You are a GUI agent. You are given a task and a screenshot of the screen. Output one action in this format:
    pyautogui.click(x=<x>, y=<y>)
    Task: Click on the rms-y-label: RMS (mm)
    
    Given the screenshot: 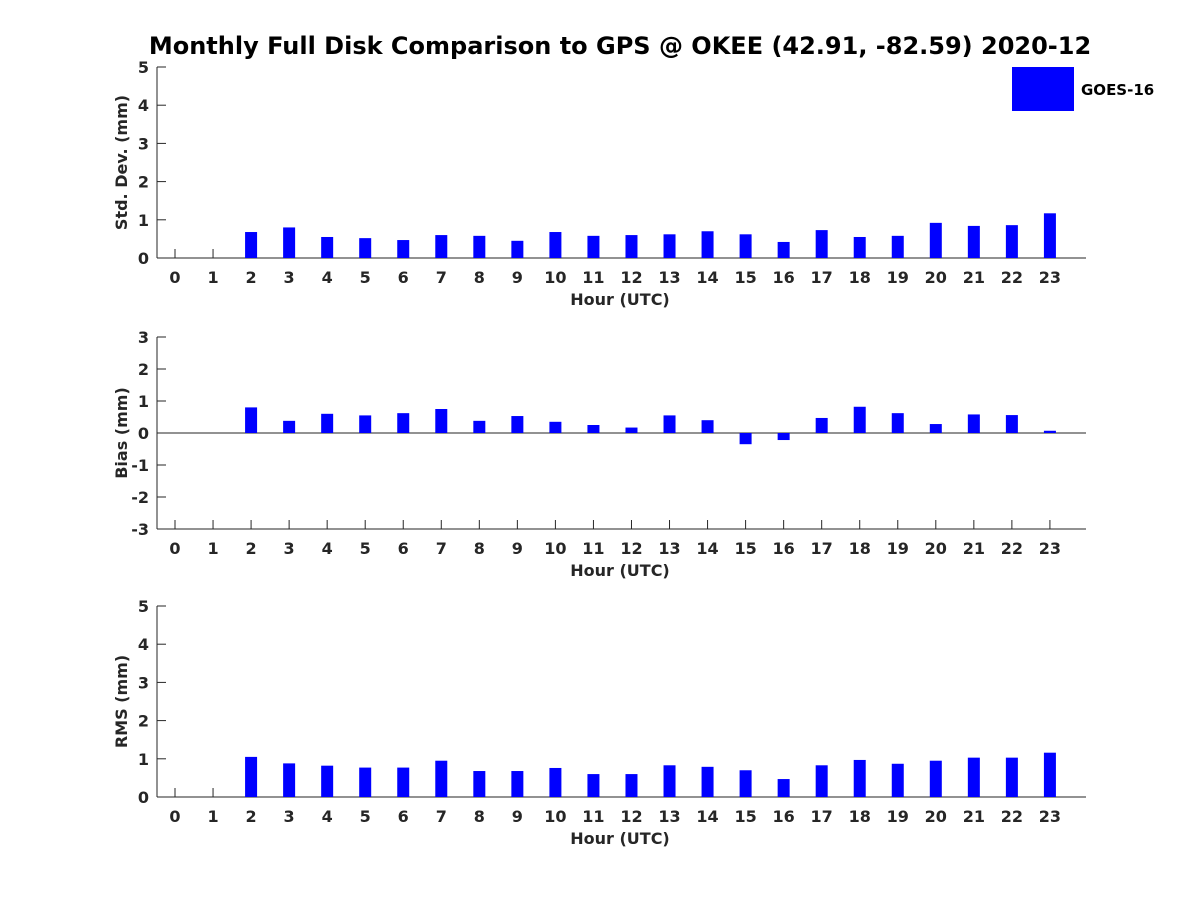 What is the action you would take?
    pyautogui.click(x=121, y=701)
    